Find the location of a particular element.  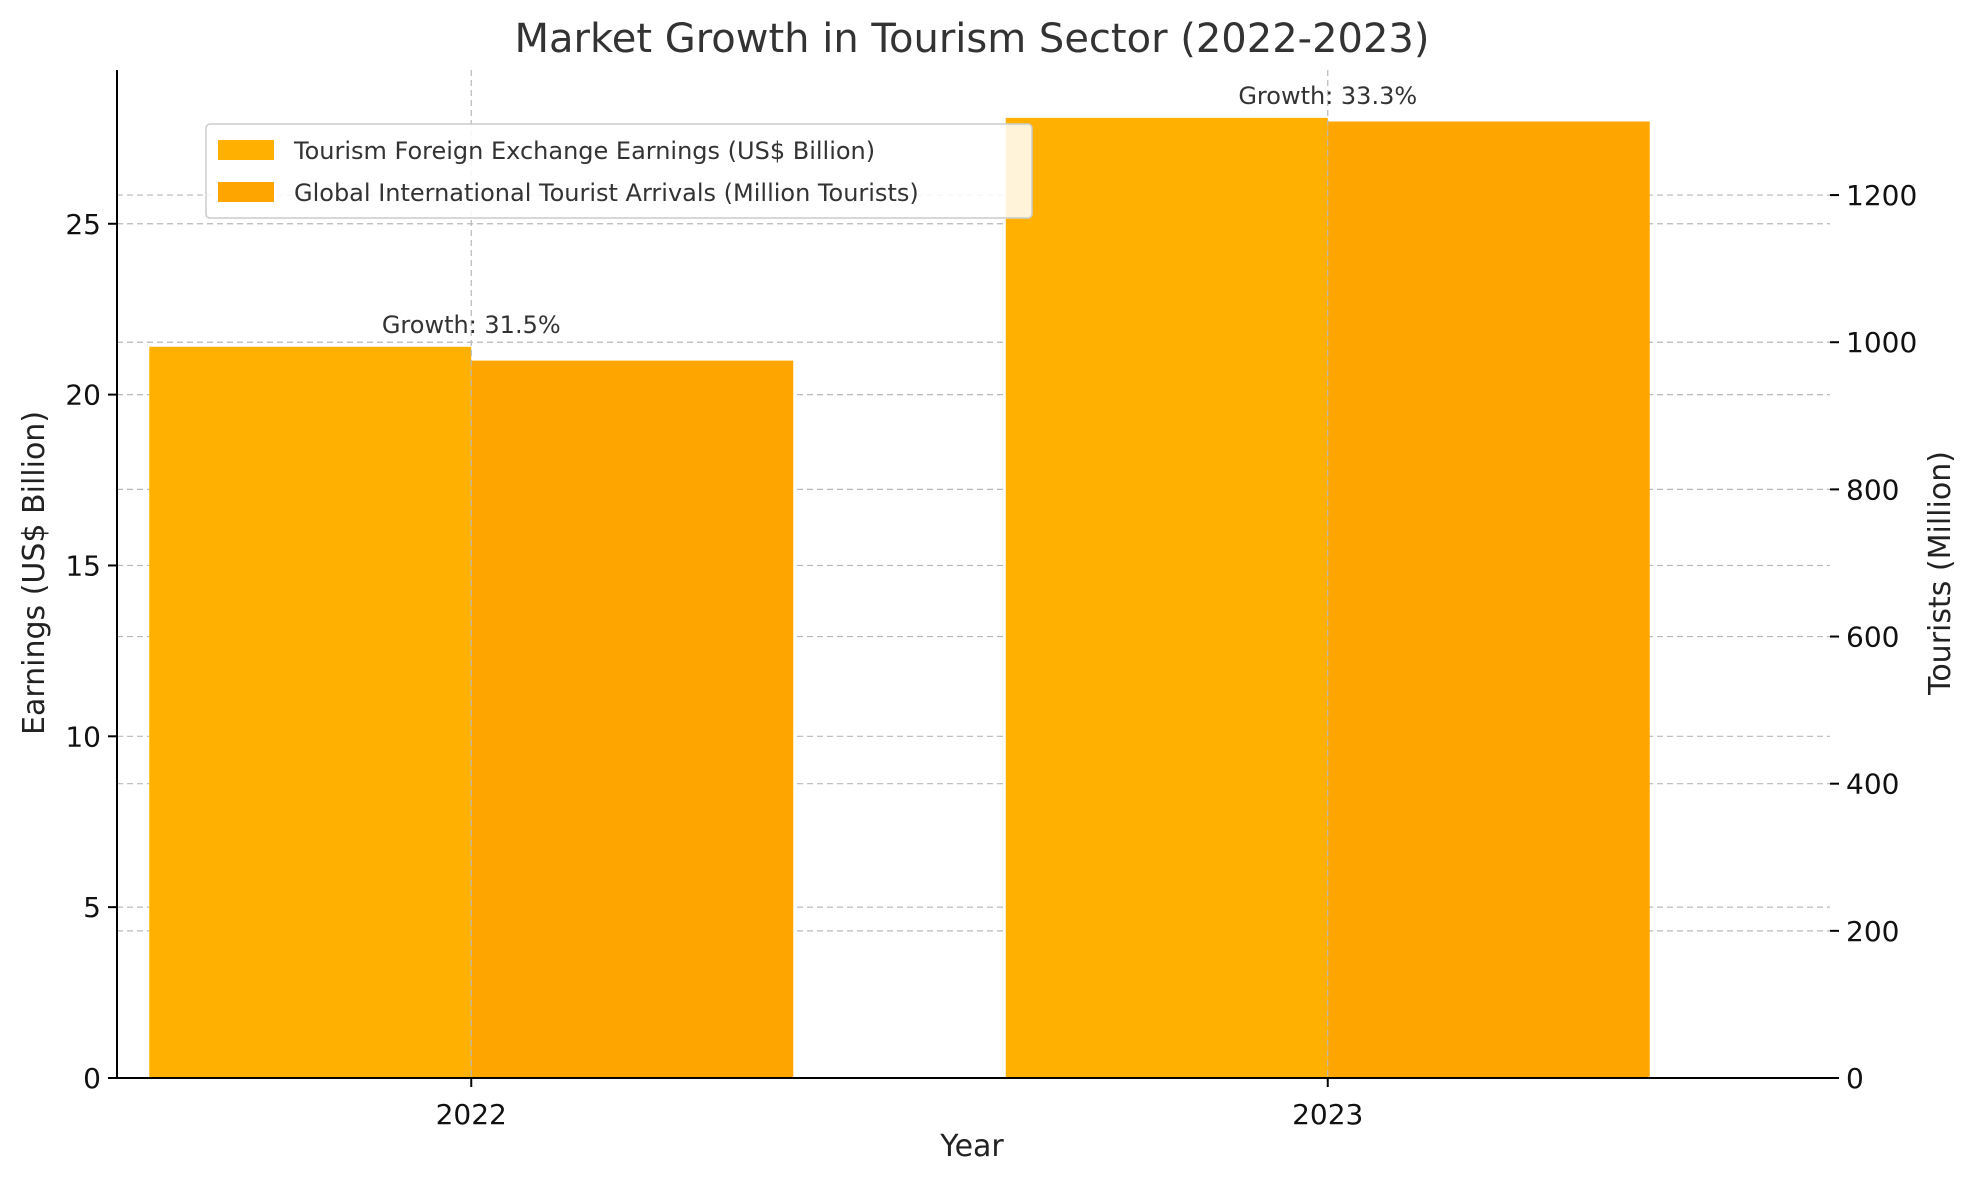

x-axis-label: Year is located at coordinates (971, 1146).